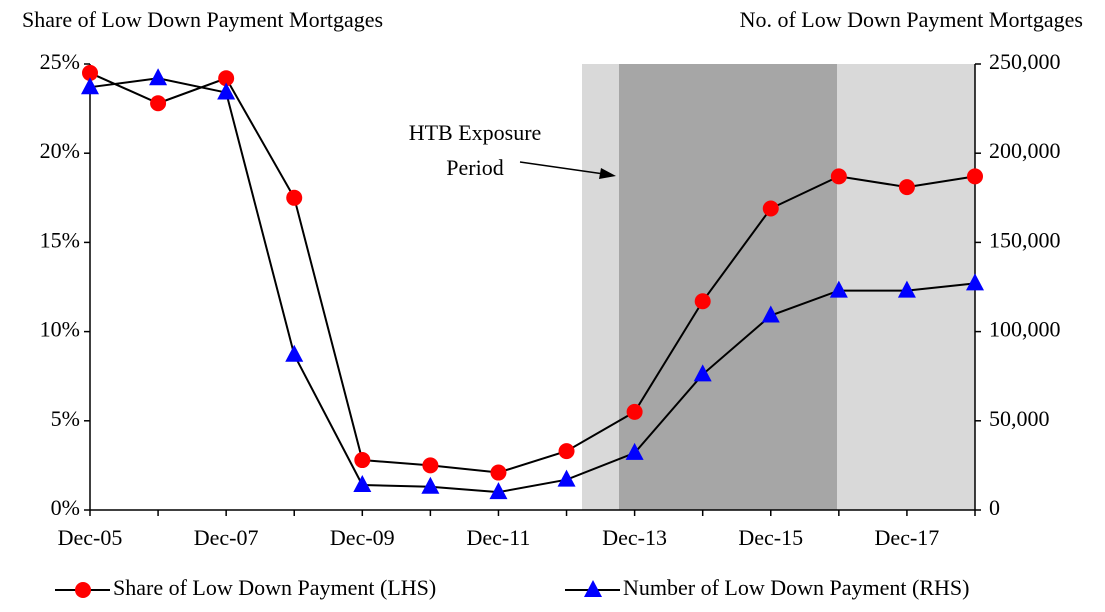 The image size is (1105, 612). I want to click on y2-tick-label: 150,000, so click(1025, 239).